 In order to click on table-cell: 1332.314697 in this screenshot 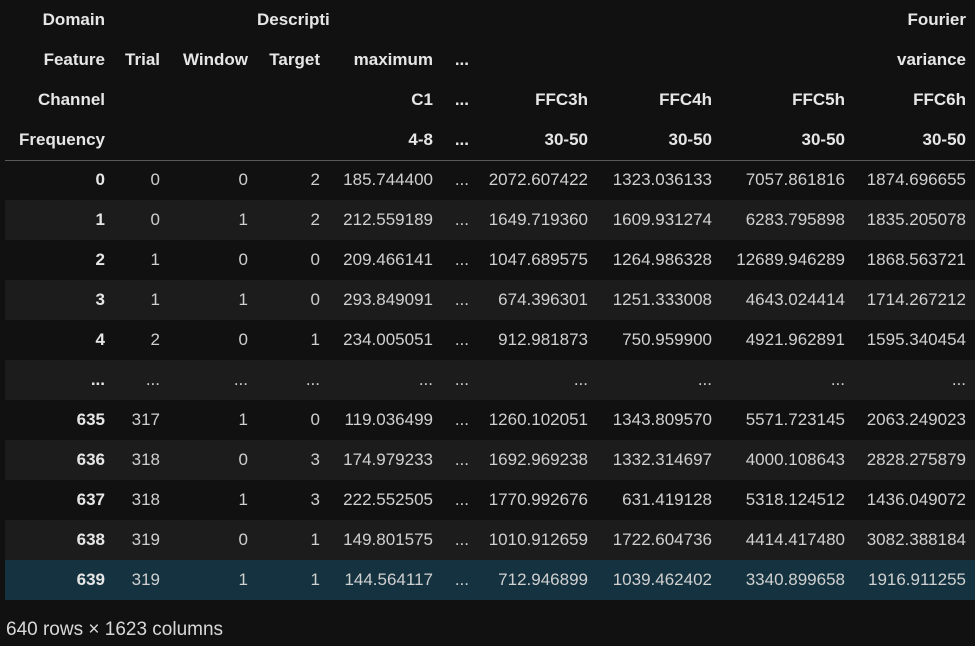, I will do `click(662, 459)`.